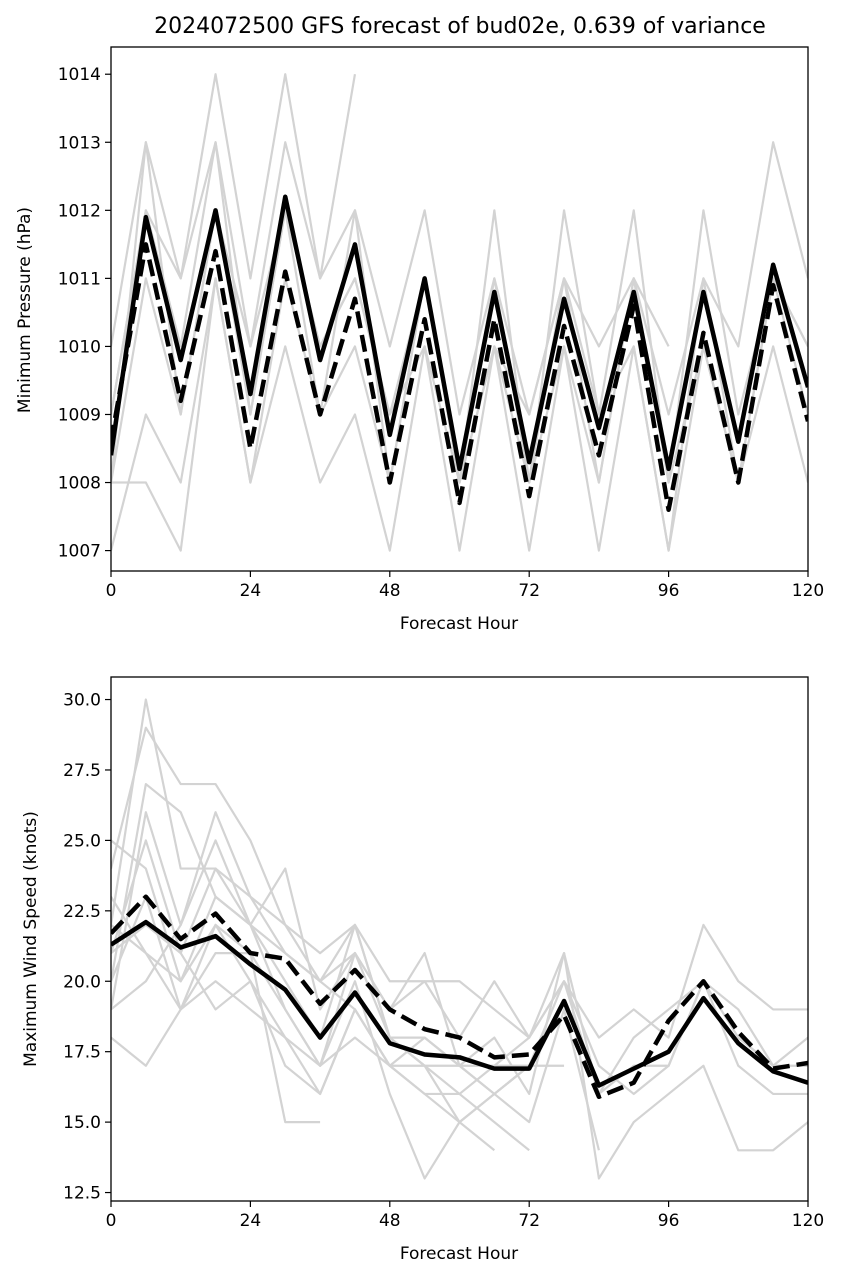  What do you see at coordinates (111, 591) in the screenshot?
I see `pressure-x-tick-label: 0` at bounding box center [111, 591].